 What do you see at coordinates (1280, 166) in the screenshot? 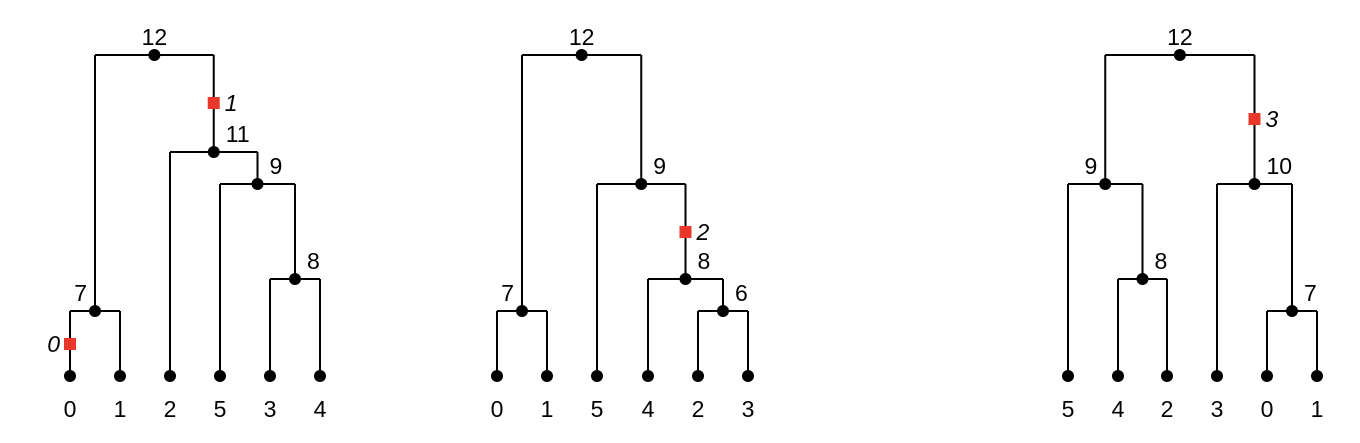
I see `node-label-10: 10` at bounding box center [1280, 166].